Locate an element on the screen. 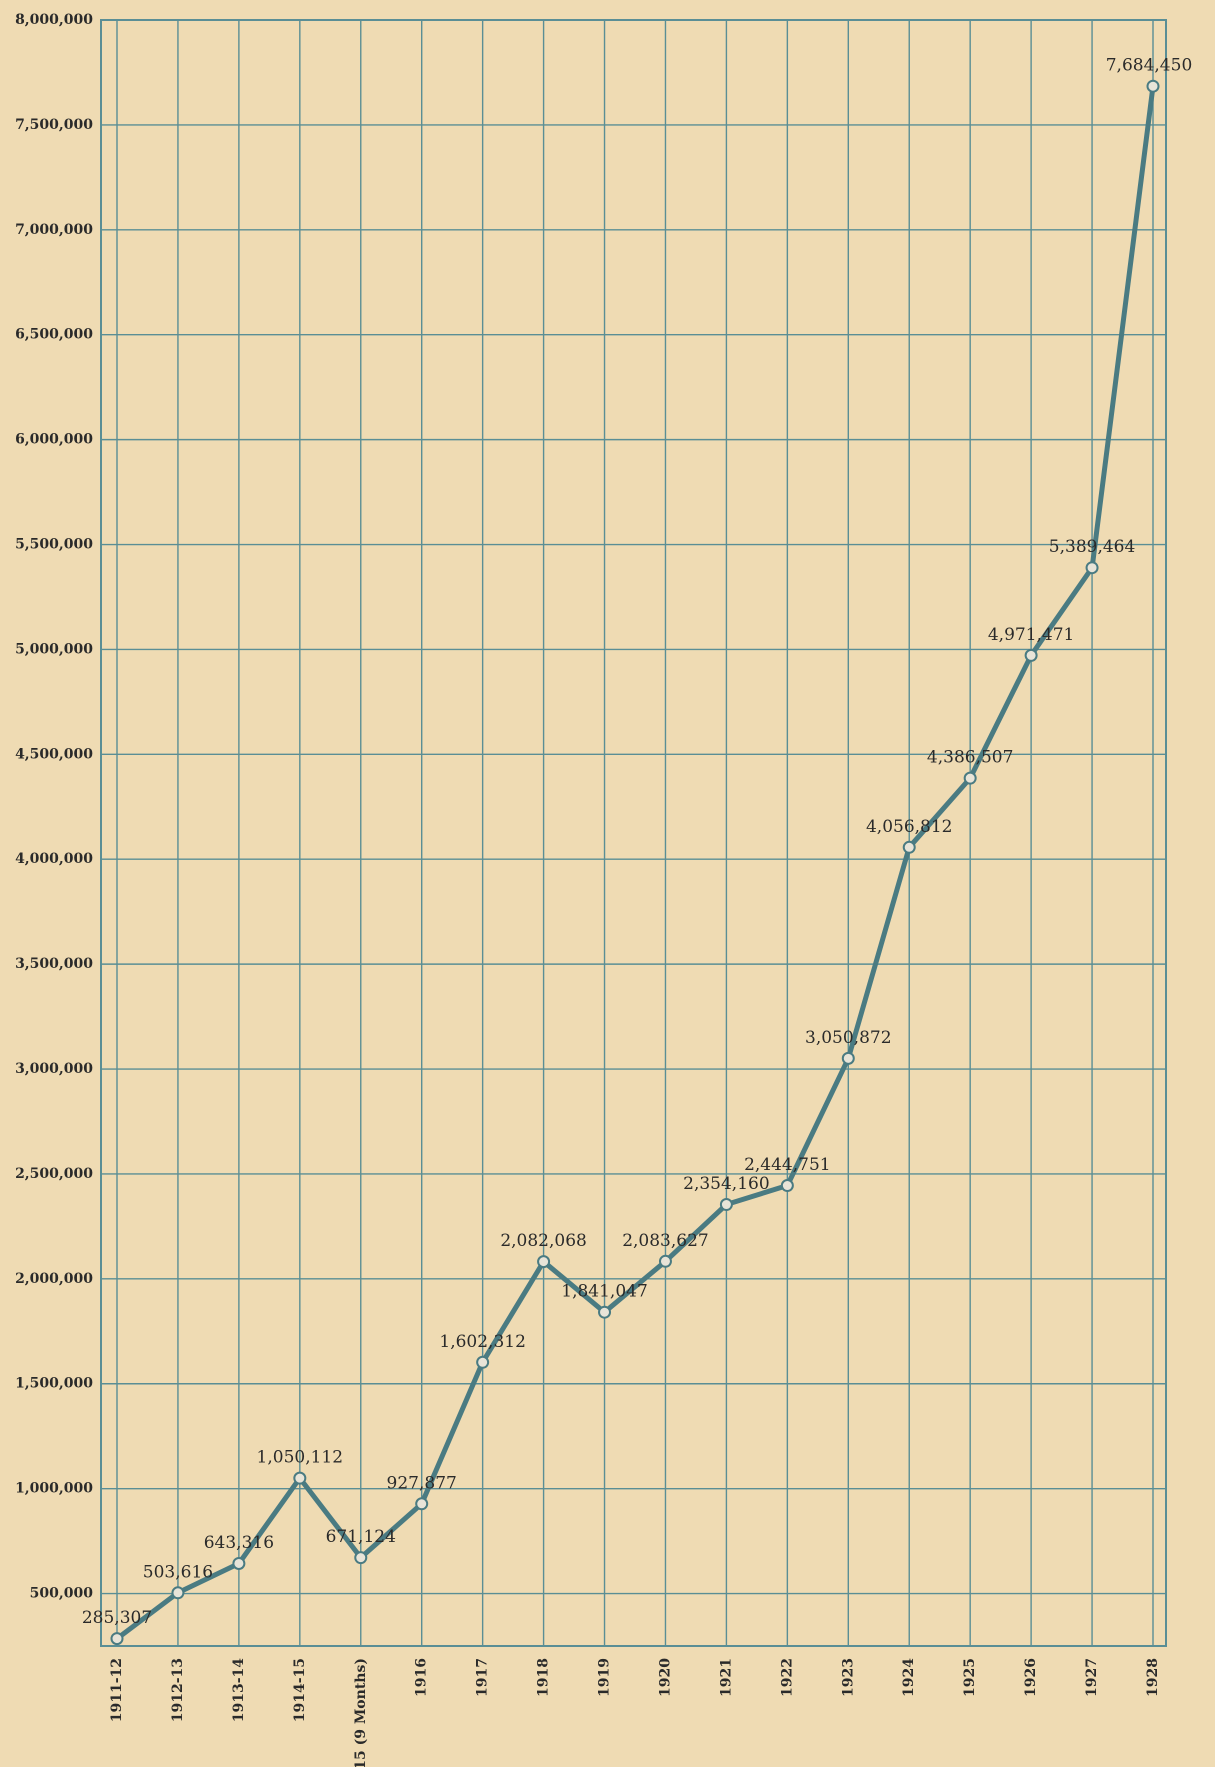  x-tick-label: 1924 is located at coordinates (909, 1677).